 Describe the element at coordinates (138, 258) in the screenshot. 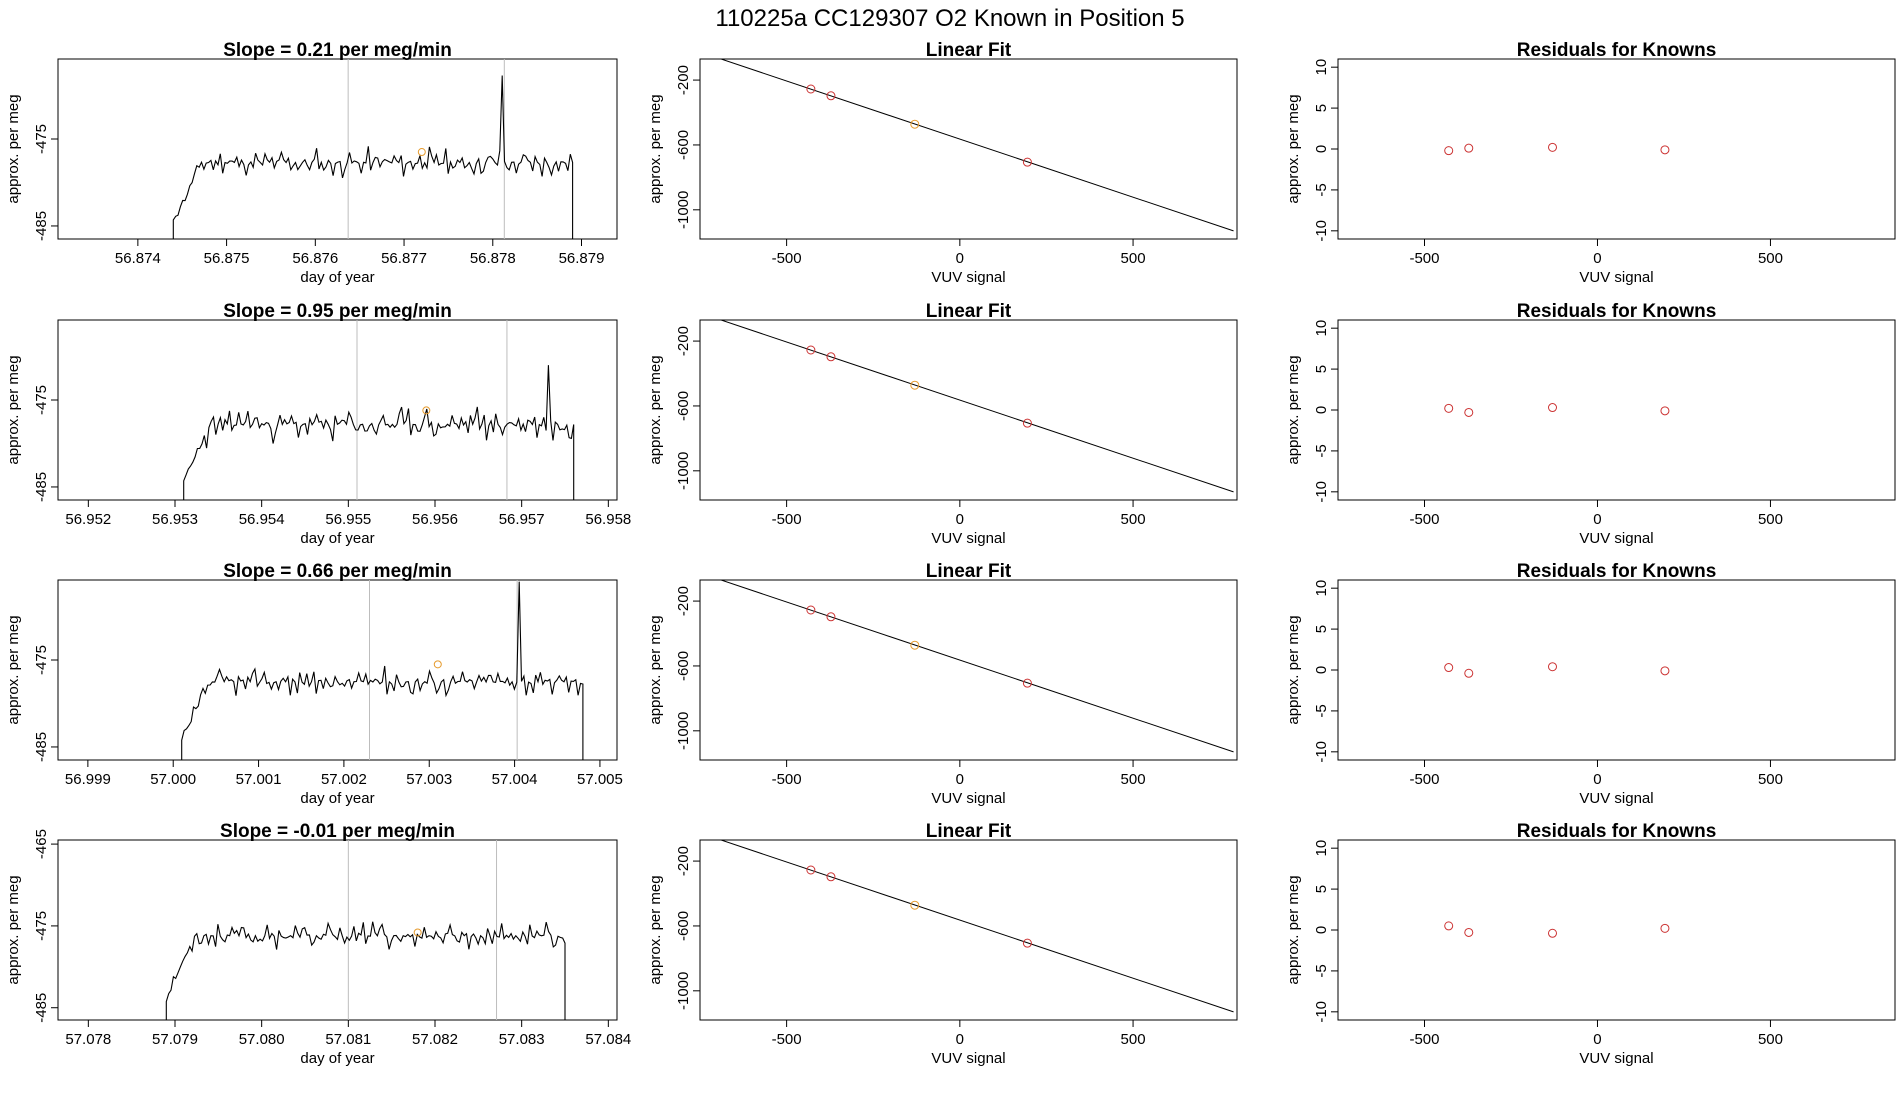

I see `x-tick-label: 56.874` at that location.